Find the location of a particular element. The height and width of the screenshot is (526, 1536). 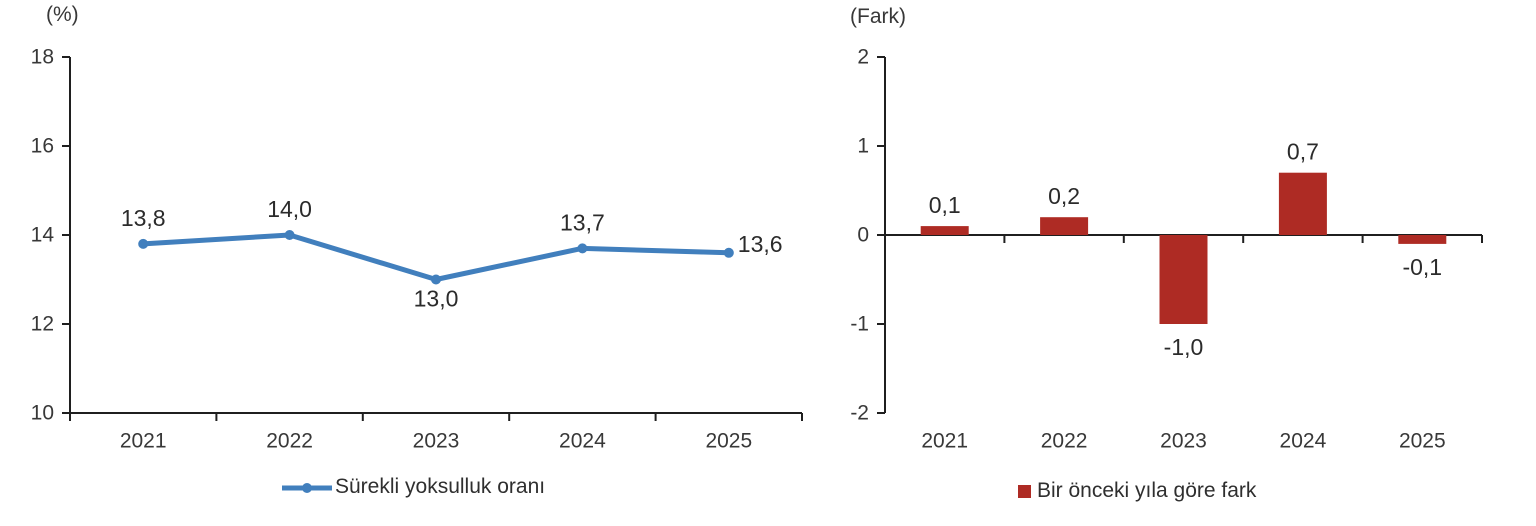

data-label: 13,7 is located at coordinates (582, 222).